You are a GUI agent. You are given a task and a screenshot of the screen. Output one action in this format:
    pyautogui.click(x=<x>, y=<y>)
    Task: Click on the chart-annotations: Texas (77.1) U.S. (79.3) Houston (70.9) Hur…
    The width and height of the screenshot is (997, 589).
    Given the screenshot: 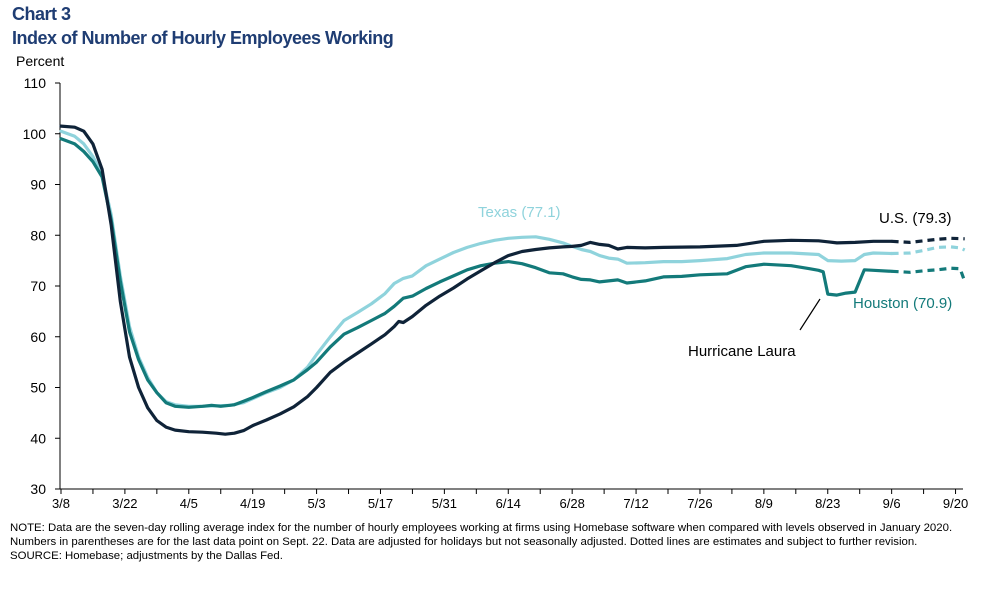 What is the action you would take?
    pyautogui.click(x=715, y=282)
    